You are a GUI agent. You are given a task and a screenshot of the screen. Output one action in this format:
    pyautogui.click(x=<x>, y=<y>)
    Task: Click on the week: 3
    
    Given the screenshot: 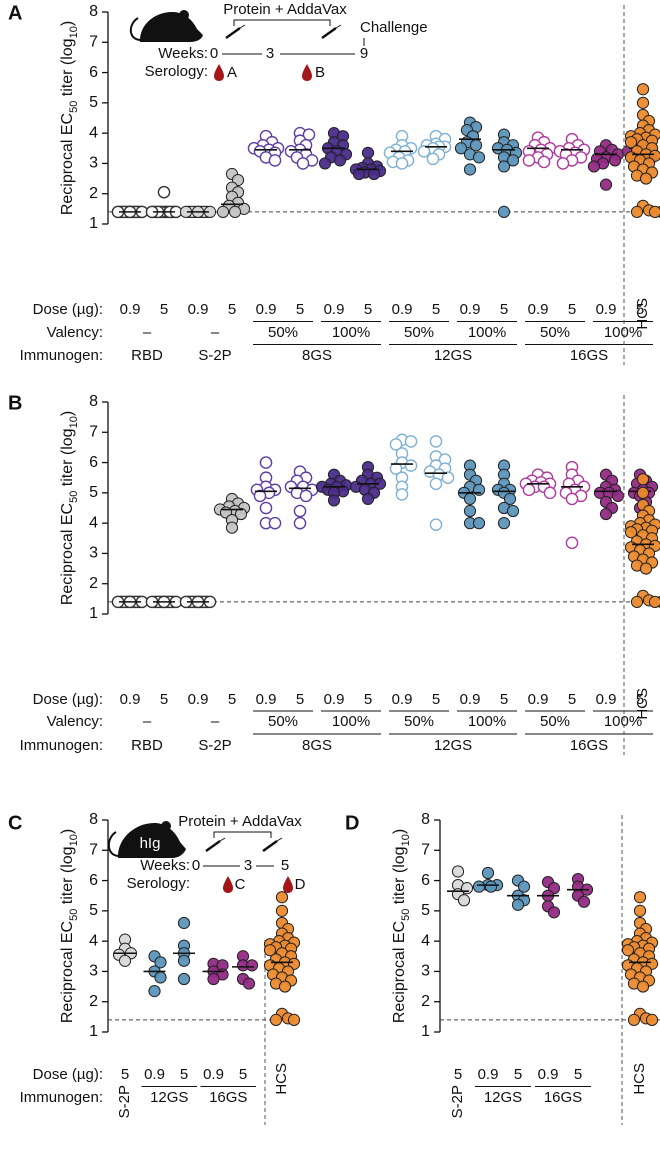 What is the action you would take?
    pyautogui.click(x=248, y=865)
    